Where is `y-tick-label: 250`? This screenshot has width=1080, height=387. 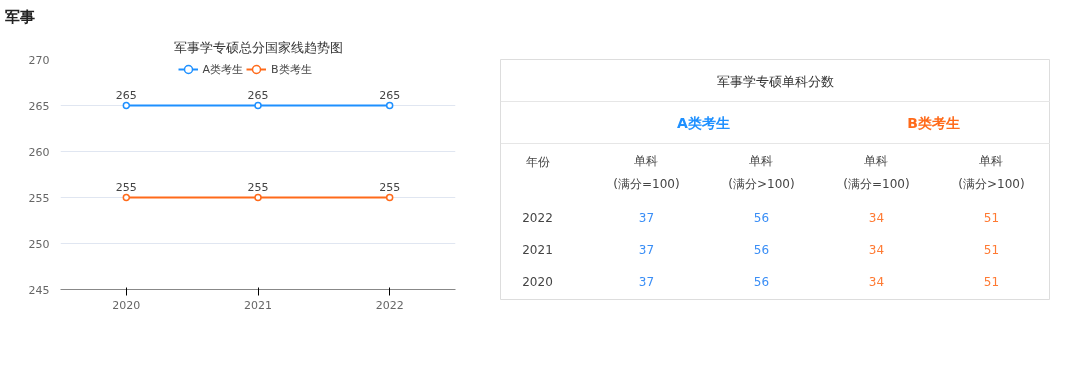
y-tick-label: 250 is located at coordinates (39, 244).